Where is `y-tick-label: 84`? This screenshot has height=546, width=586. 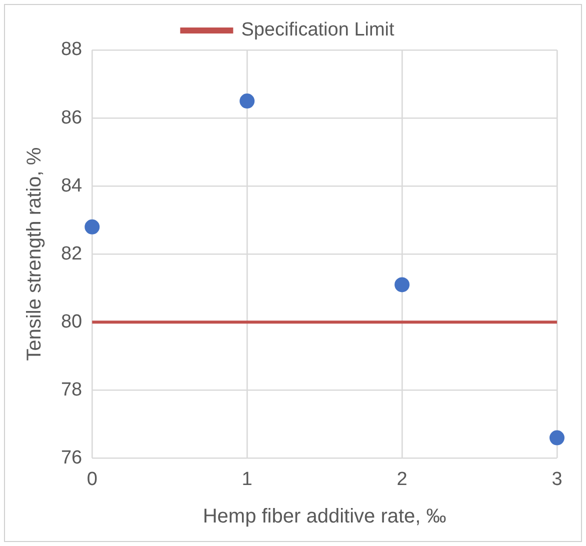
y-tick-label: 84 is located at coordinates (71, 185).